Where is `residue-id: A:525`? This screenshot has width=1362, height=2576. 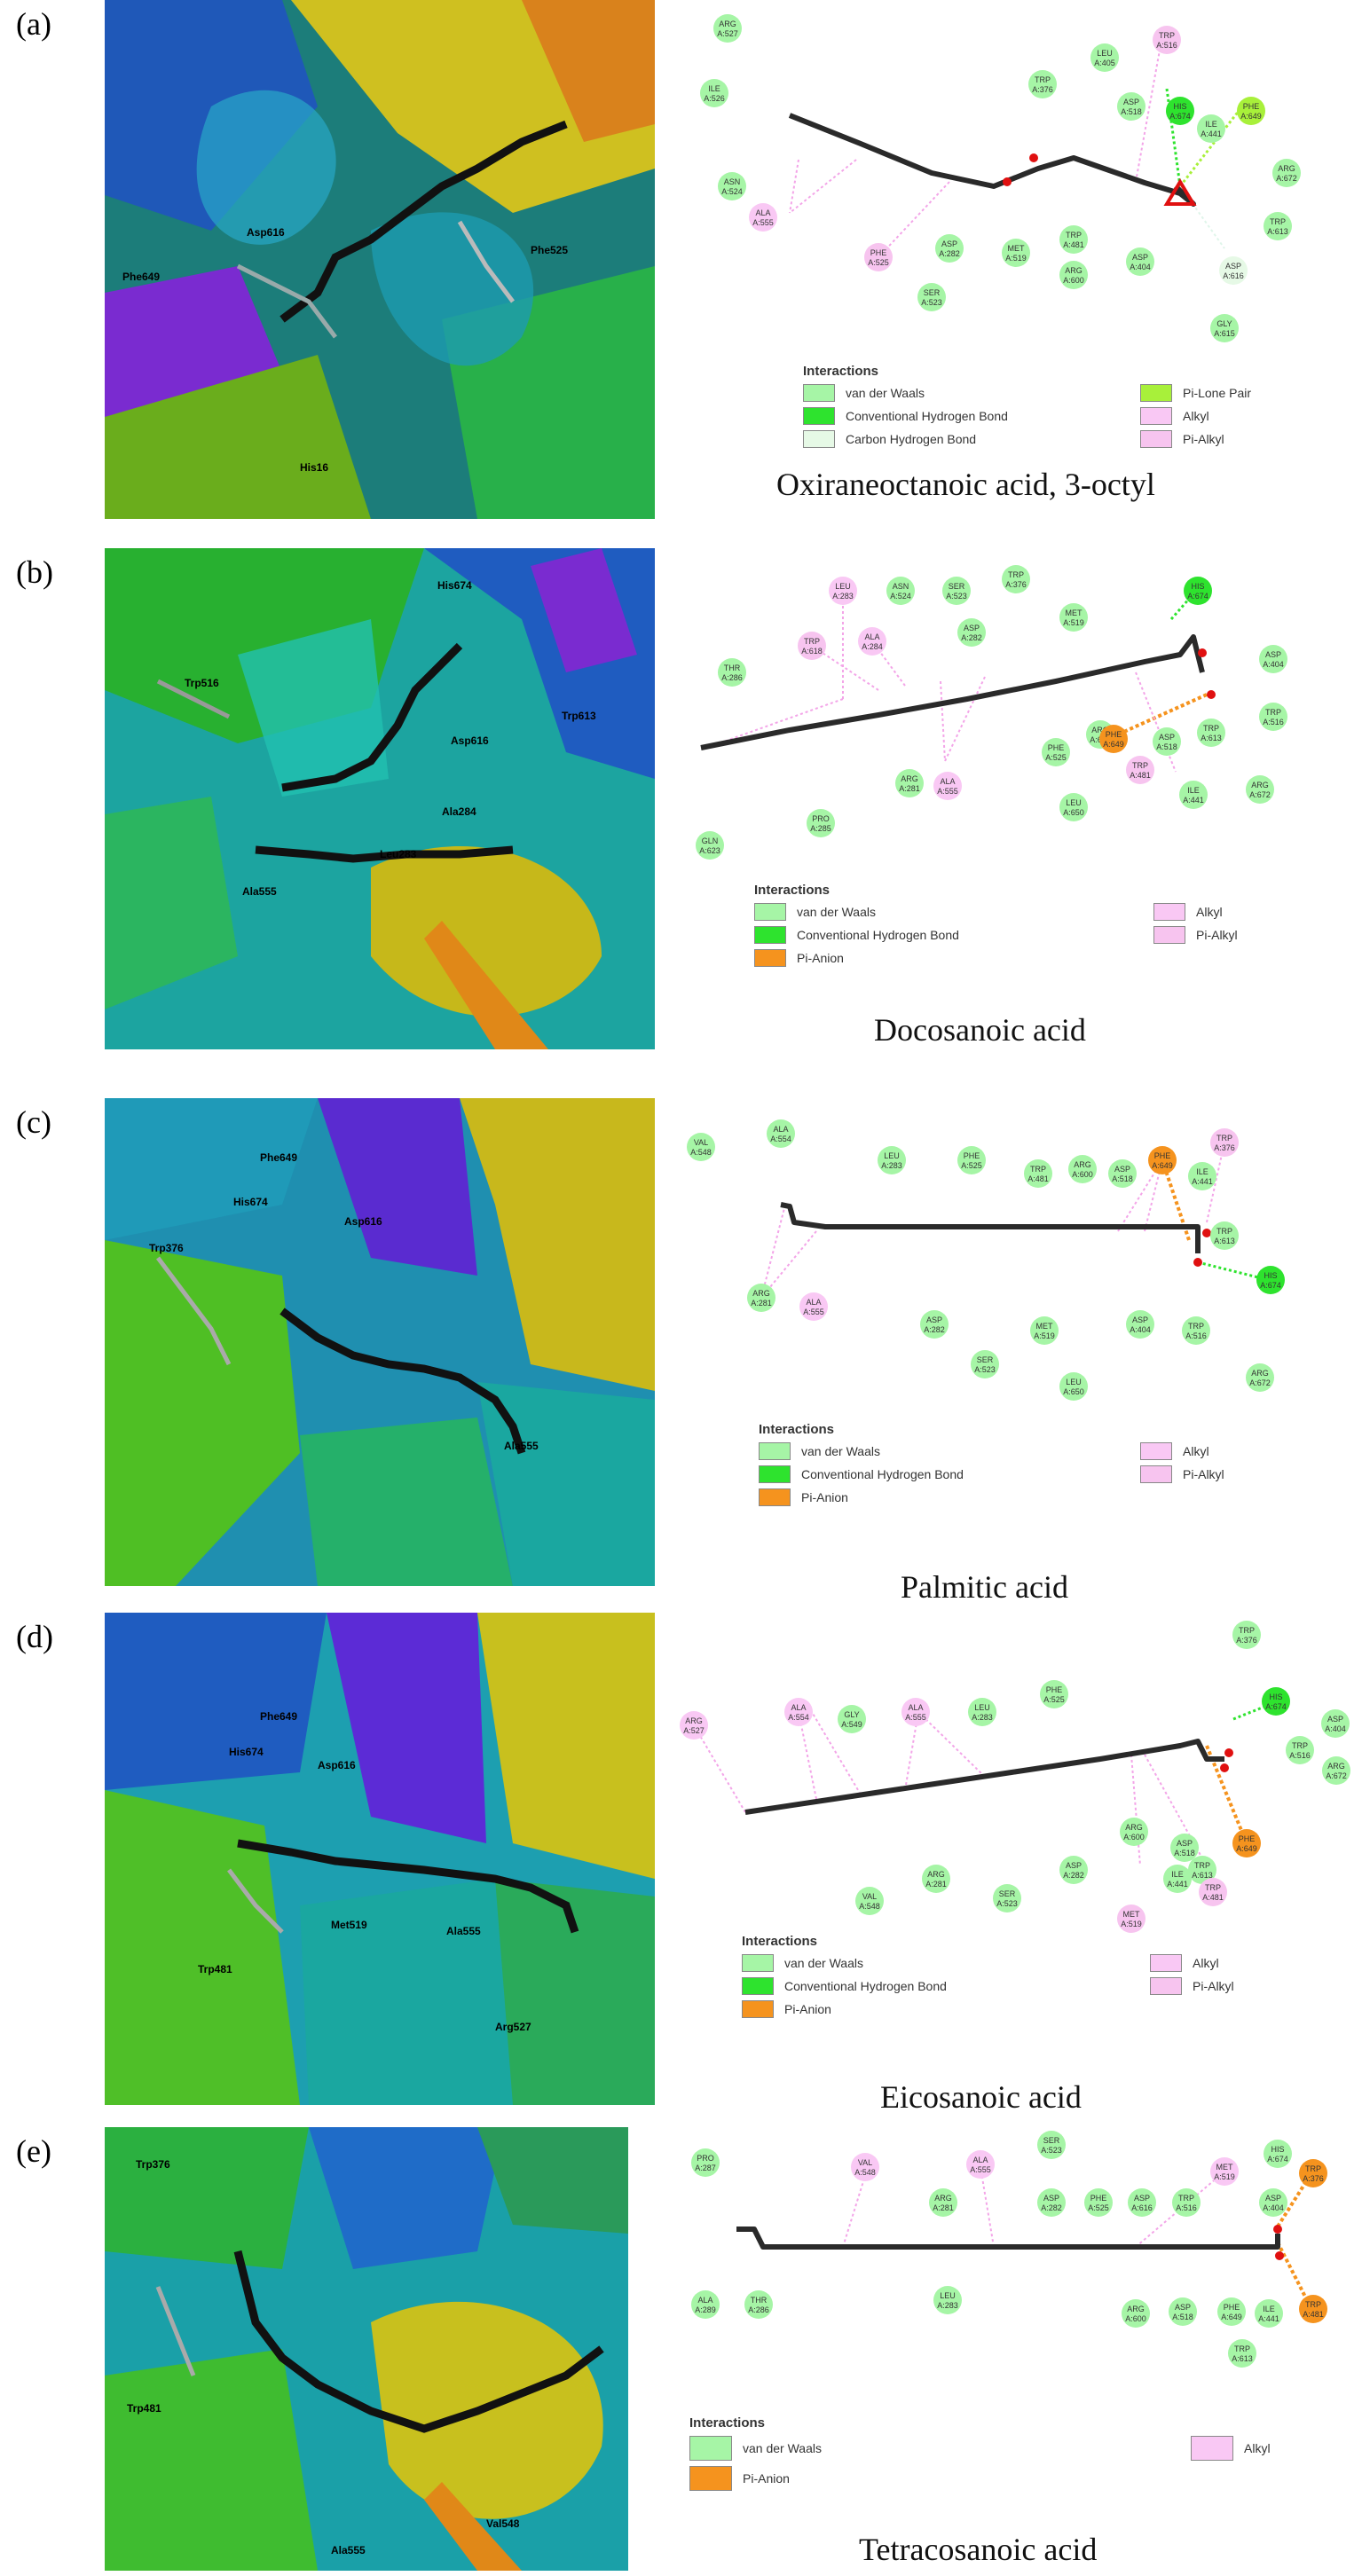
residue-id: A:525 is located at coordinates (1056, 757).